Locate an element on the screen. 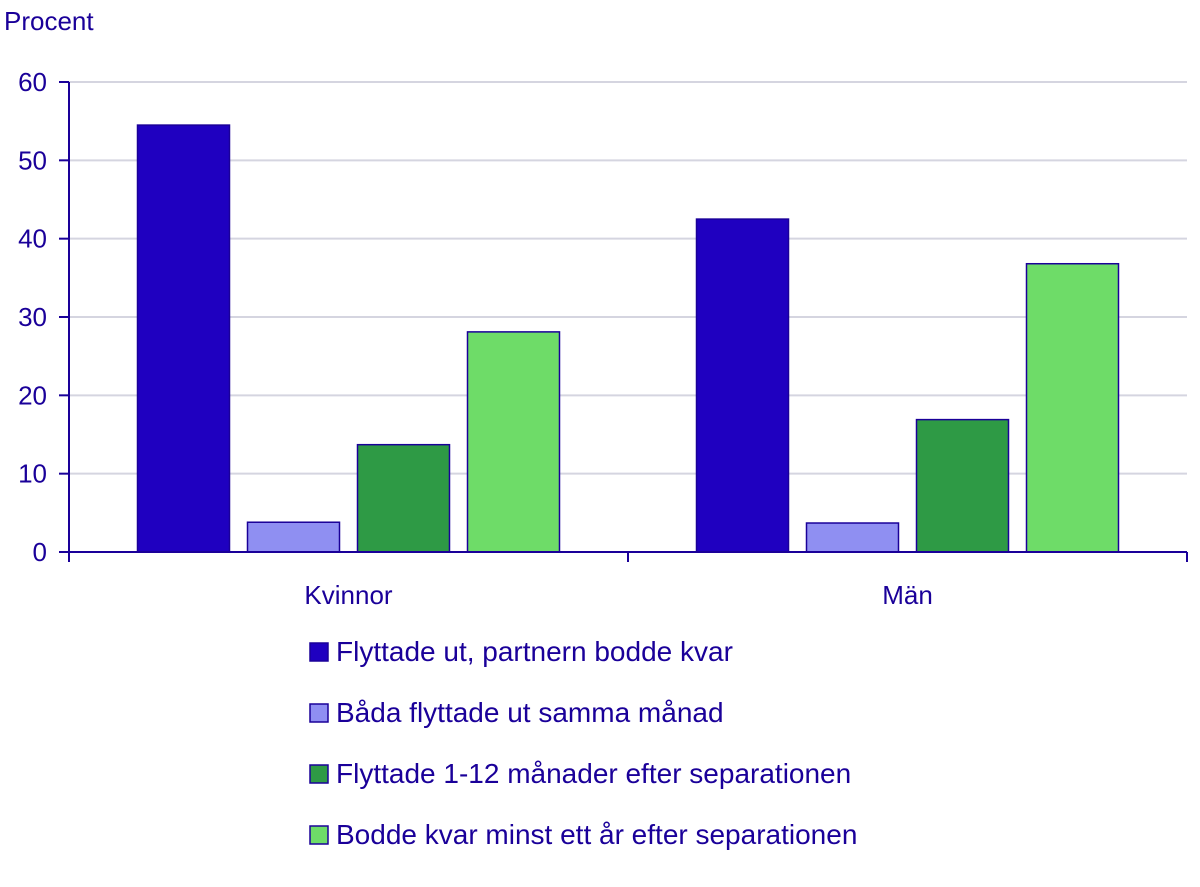 The height and width of the screenshot is (887, 1200). x-category-label: Män is located at coordinates (907, 595).